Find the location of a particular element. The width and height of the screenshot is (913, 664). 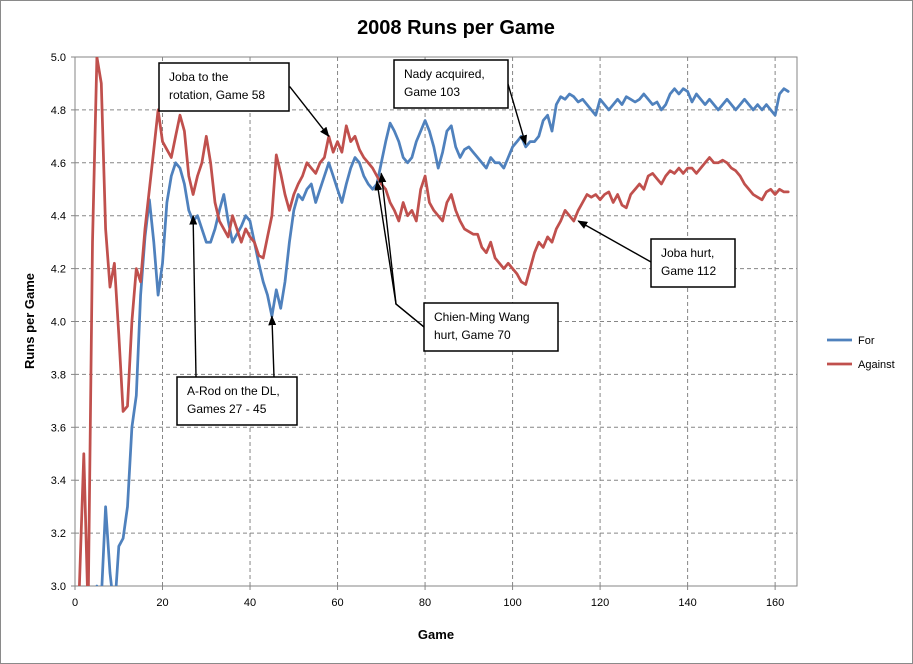

y-tick-label: 3.8 is located at coordinates (58, 375).